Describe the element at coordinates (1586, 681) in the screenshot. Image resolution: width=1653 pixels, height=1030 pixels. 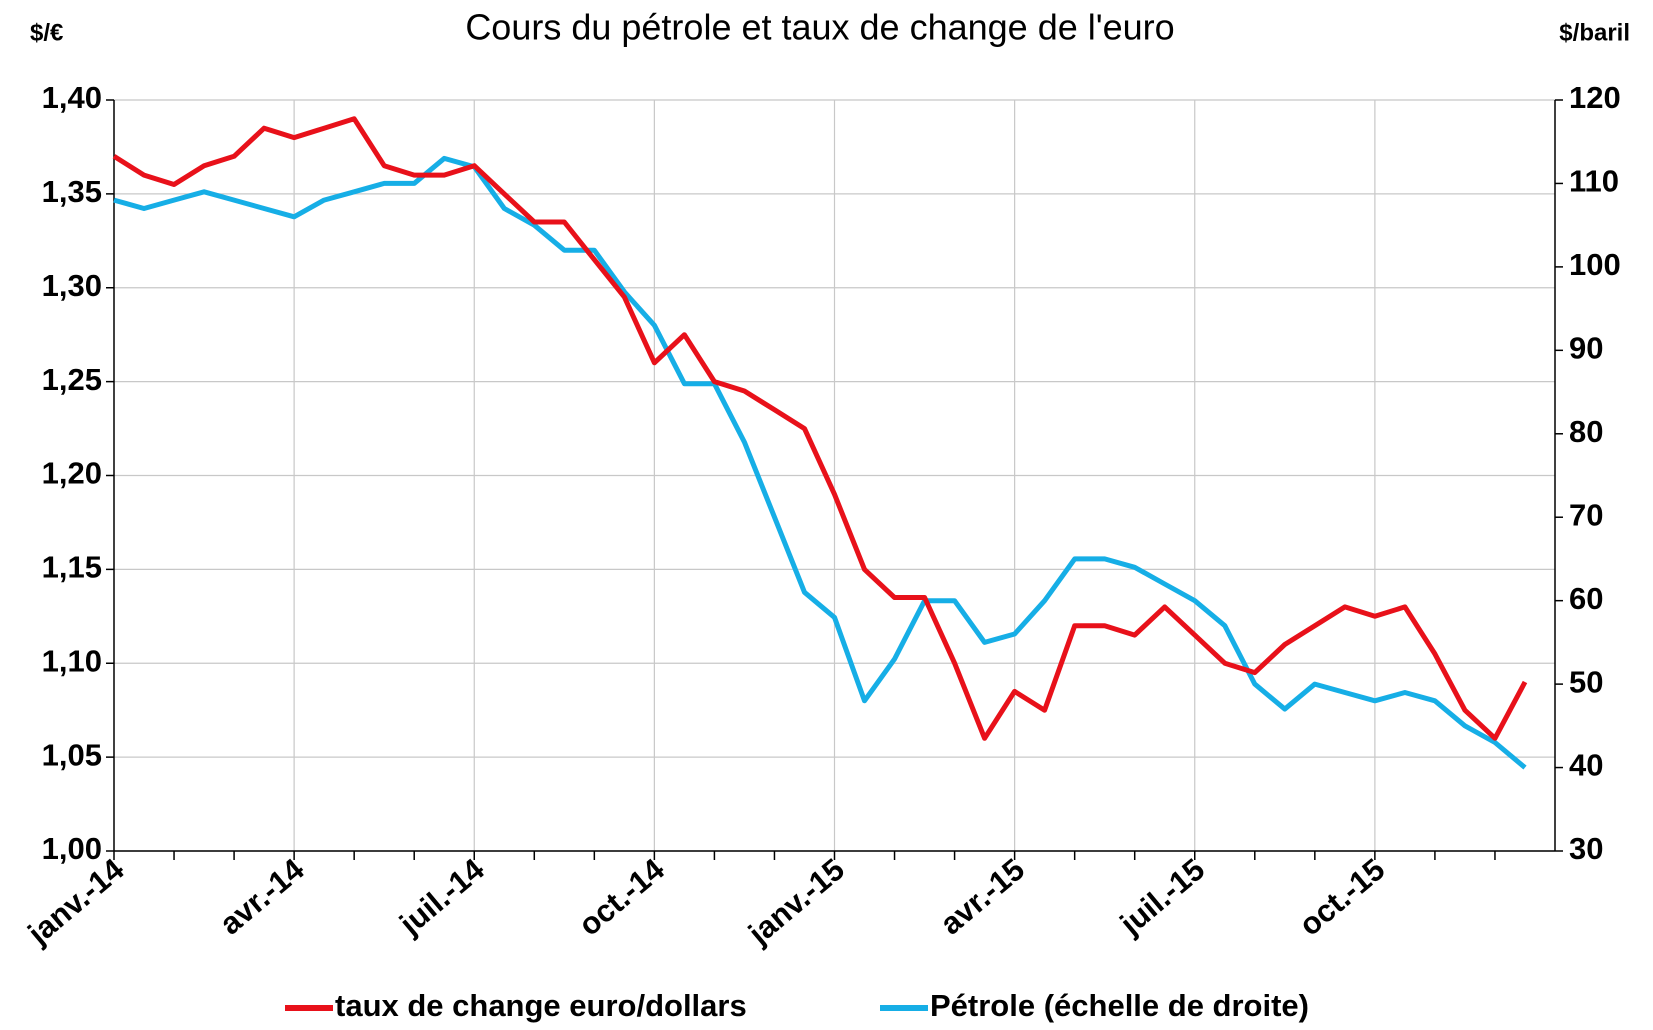
I see `y2-tick-label: 50` at that location.